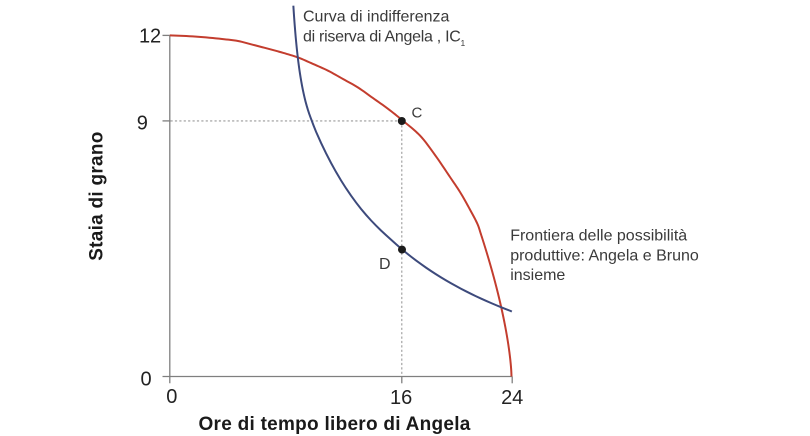 The width and height of the screenshot is (810, 436). What do you see at coordinates (142, 124) in the screenshot?
I see `svg-text: 9` at bounding box center [142, 124].